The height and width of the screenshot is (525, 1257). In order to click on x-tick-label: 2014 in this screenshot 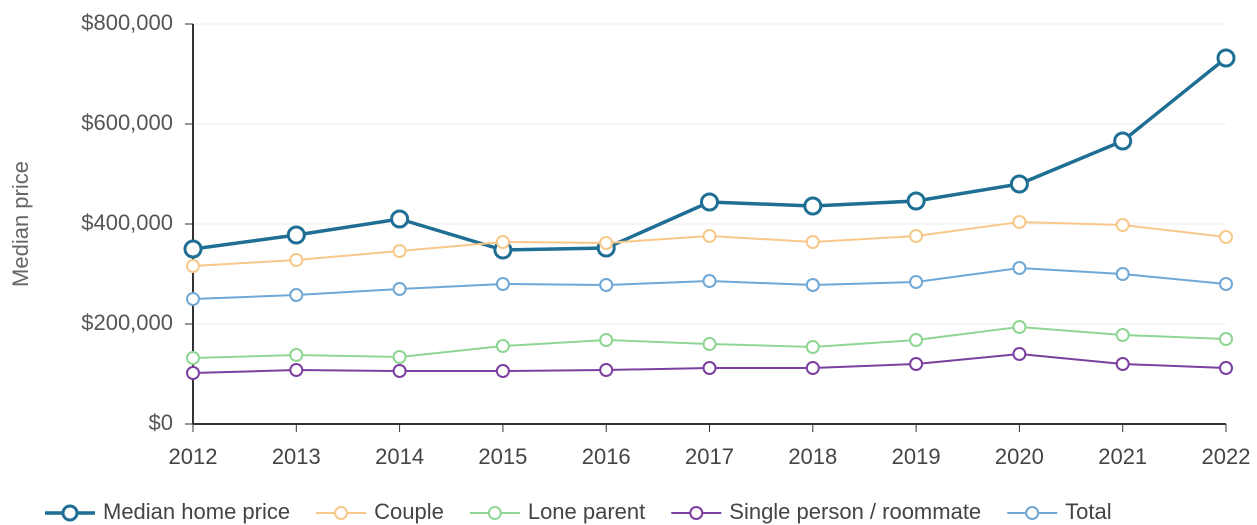, I will do `click(399, 456)`.